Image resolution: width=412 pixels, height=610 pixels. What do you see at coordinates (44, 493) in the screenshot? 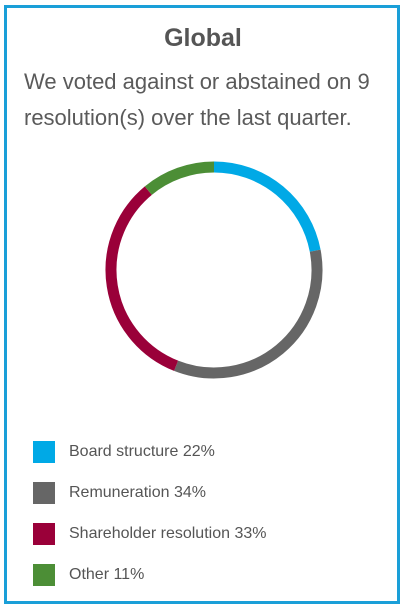
I see `legend-swatch-remuneration` at bounding box center [44, 493].